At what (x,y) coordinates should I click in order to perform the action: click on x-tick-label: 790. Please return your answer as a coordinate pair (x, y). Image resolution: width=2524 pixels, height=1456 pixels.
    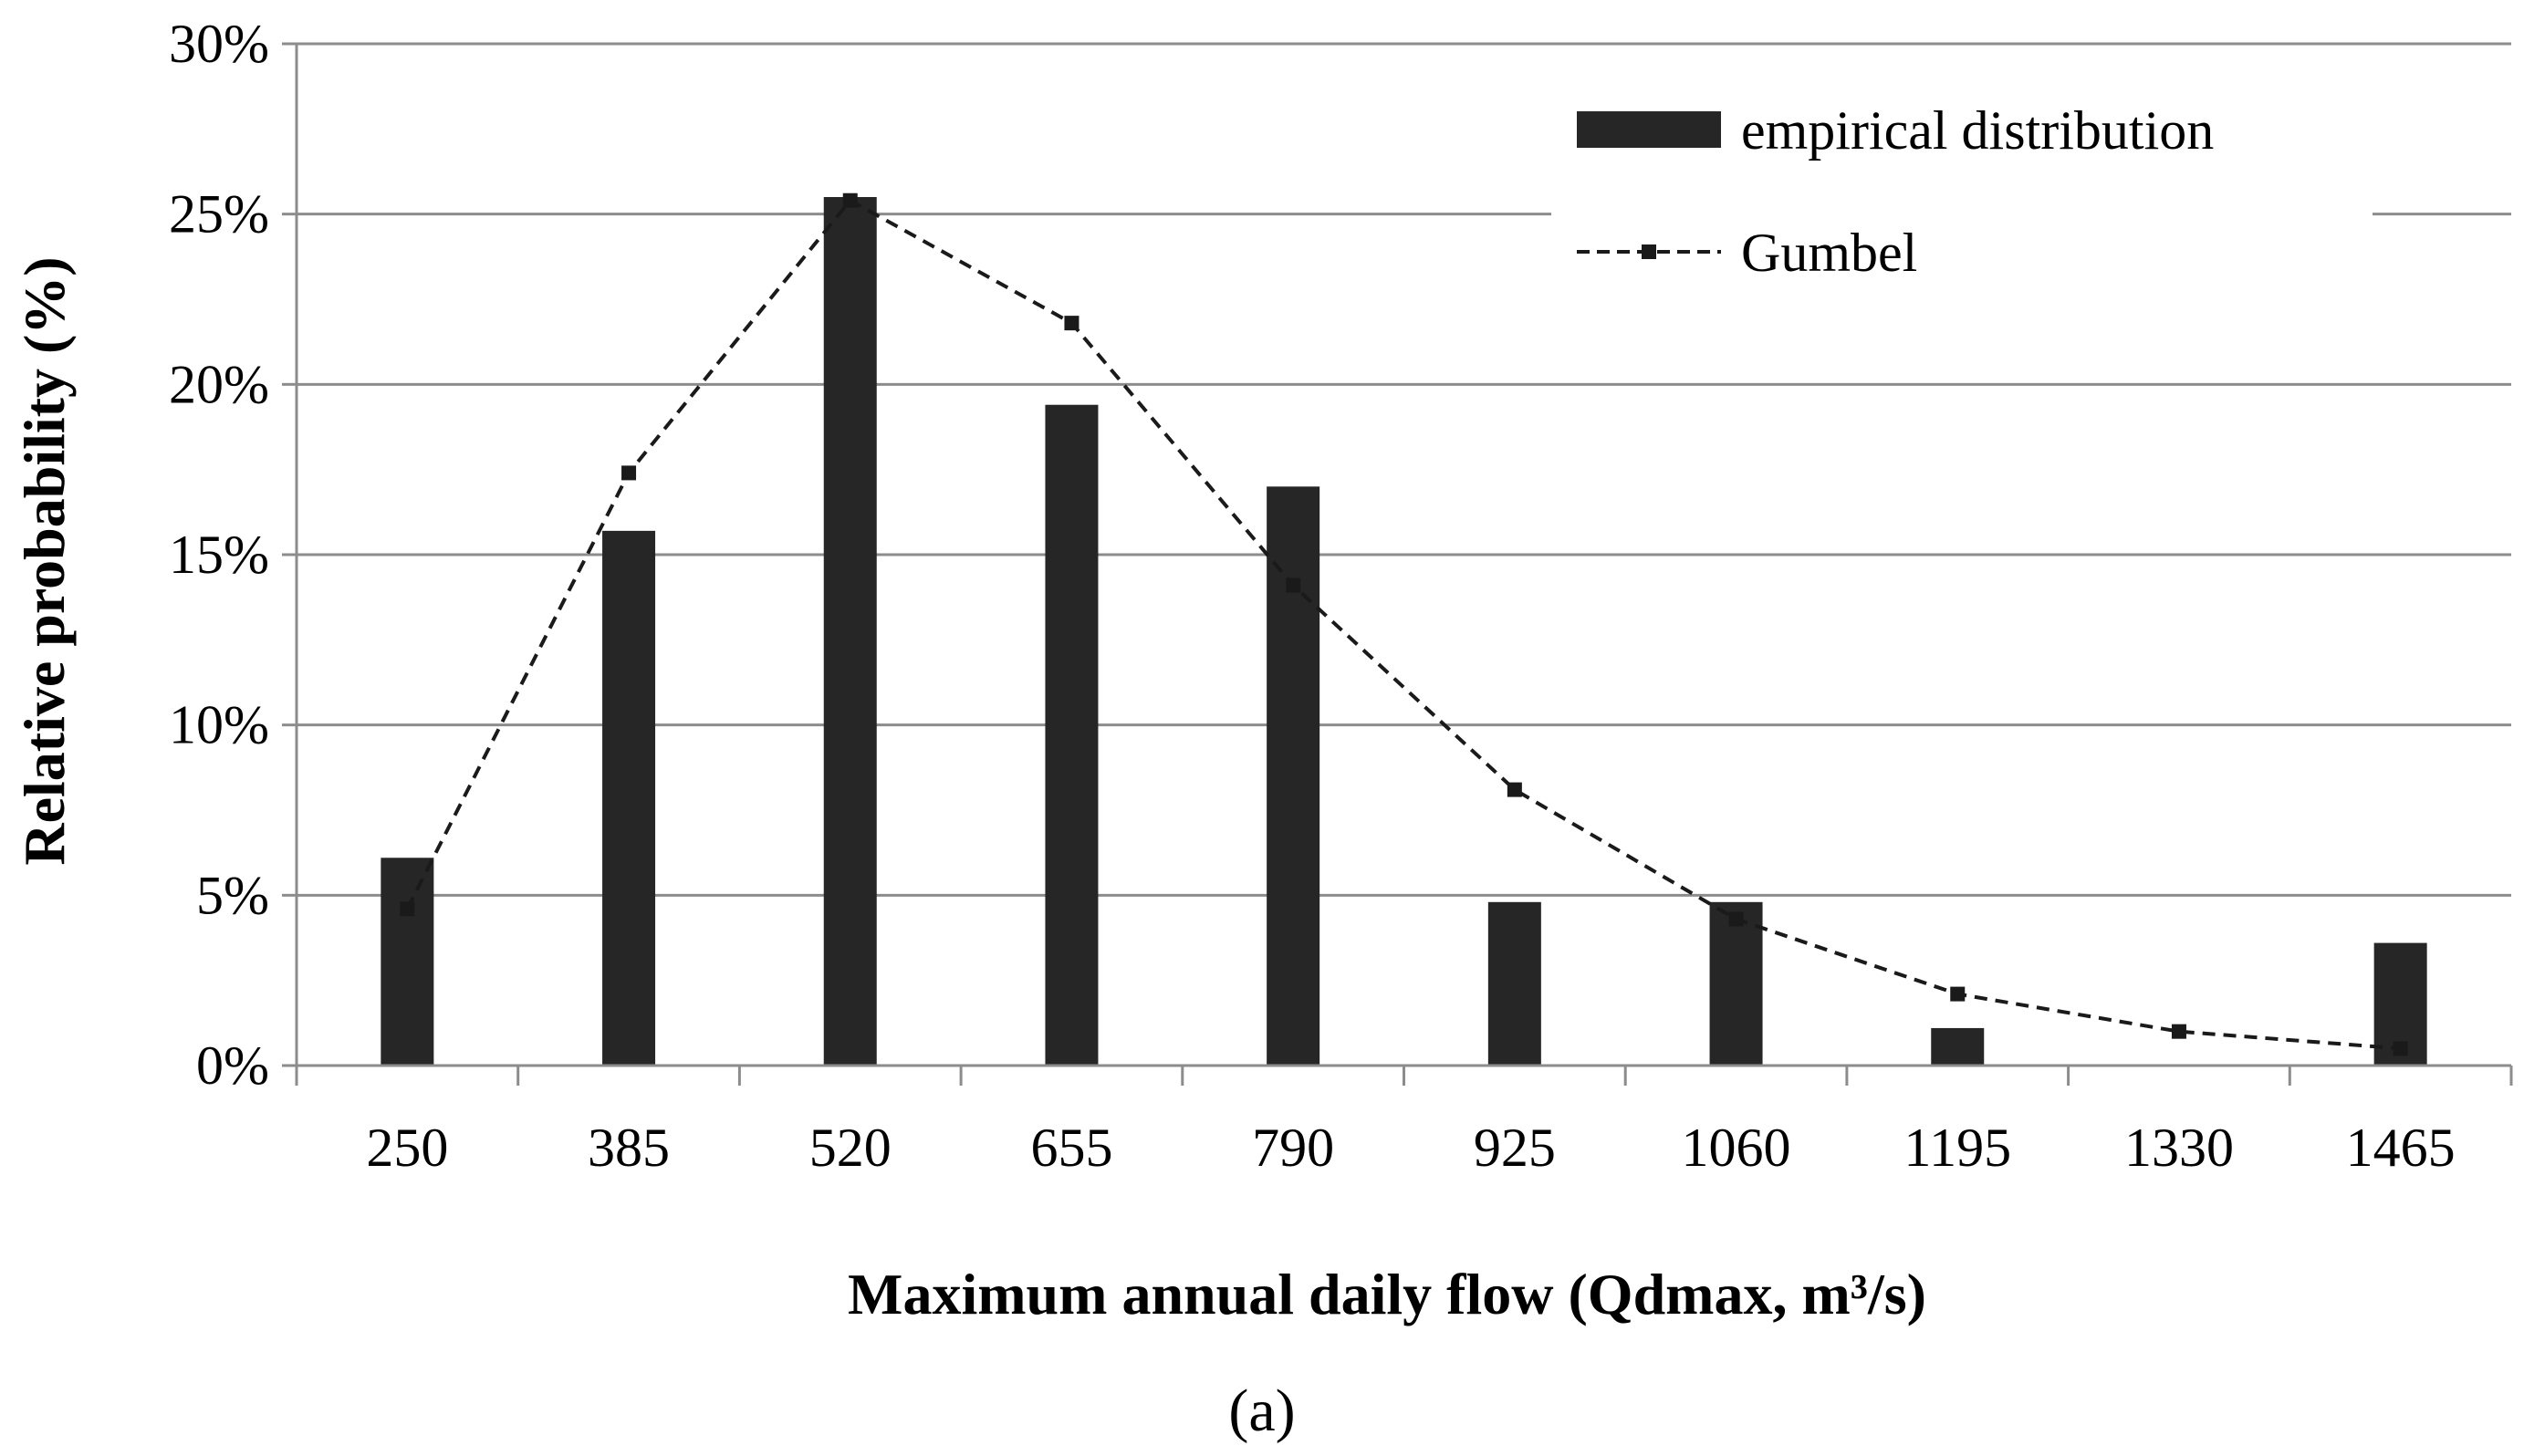
    Looking at the image, I should click on (1293, 1148).